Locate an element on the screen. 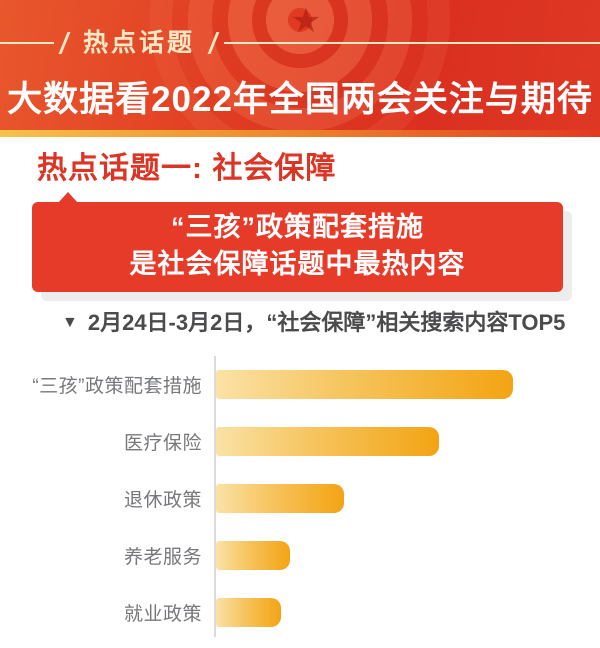 The width and height of the screenshot is (600, 648). star-icon: ★ is located at coordinates (306, 21).